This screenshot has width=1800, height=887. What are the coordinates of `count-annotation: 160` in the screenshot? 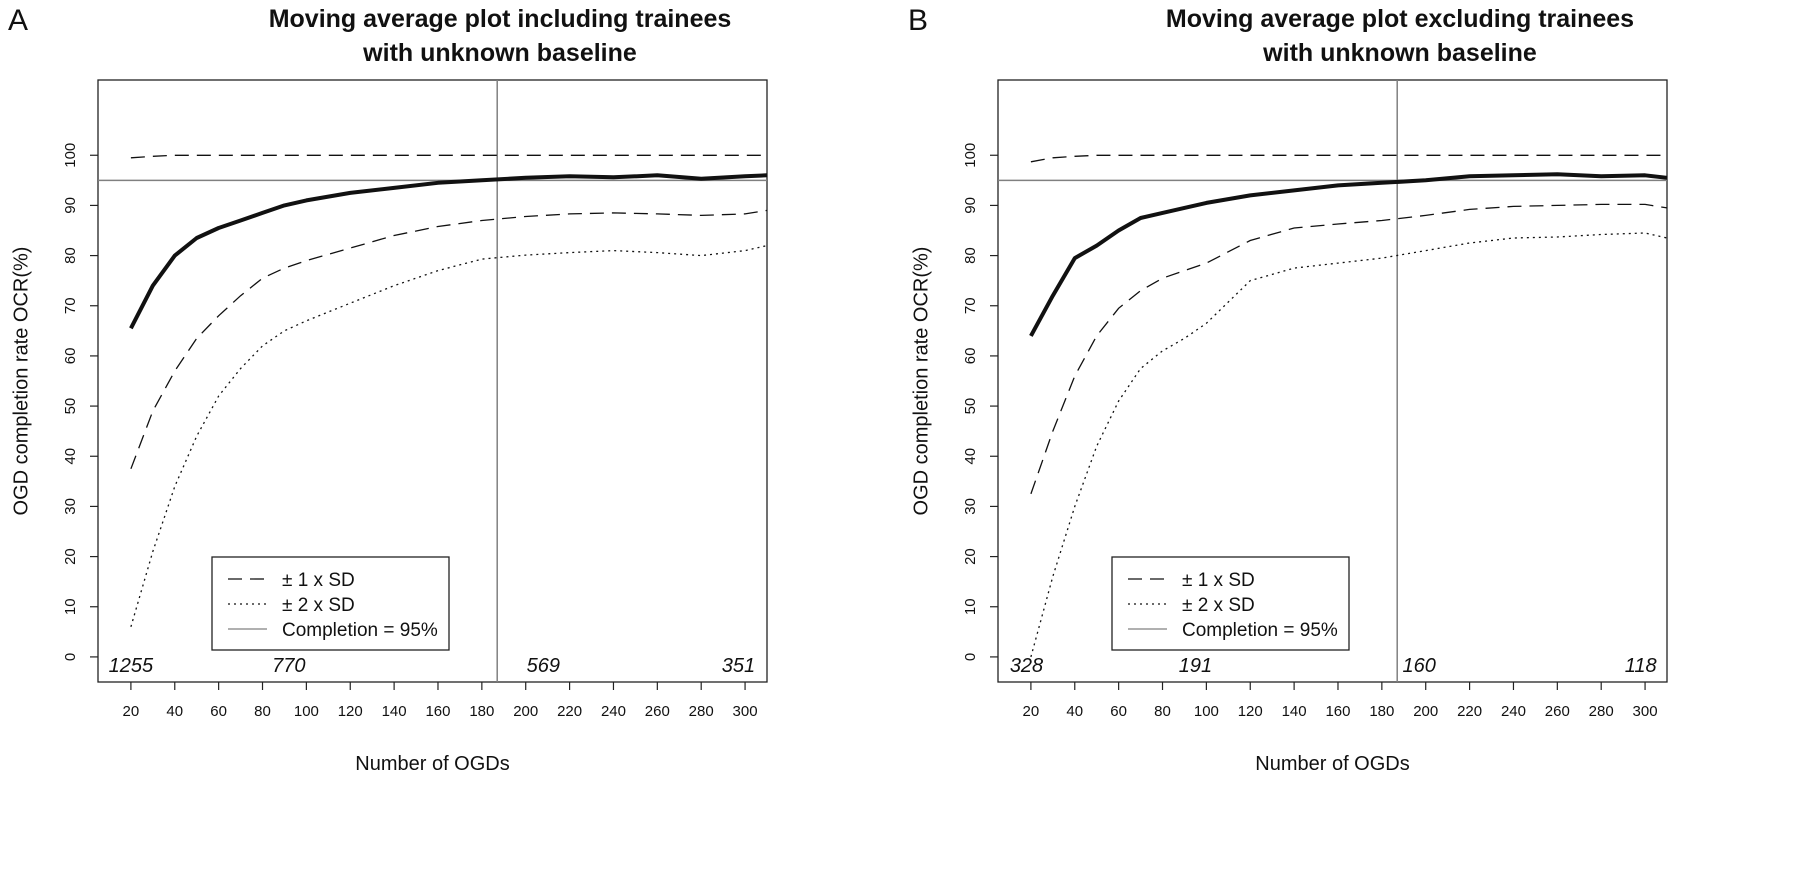 It's located at (1418, 666).